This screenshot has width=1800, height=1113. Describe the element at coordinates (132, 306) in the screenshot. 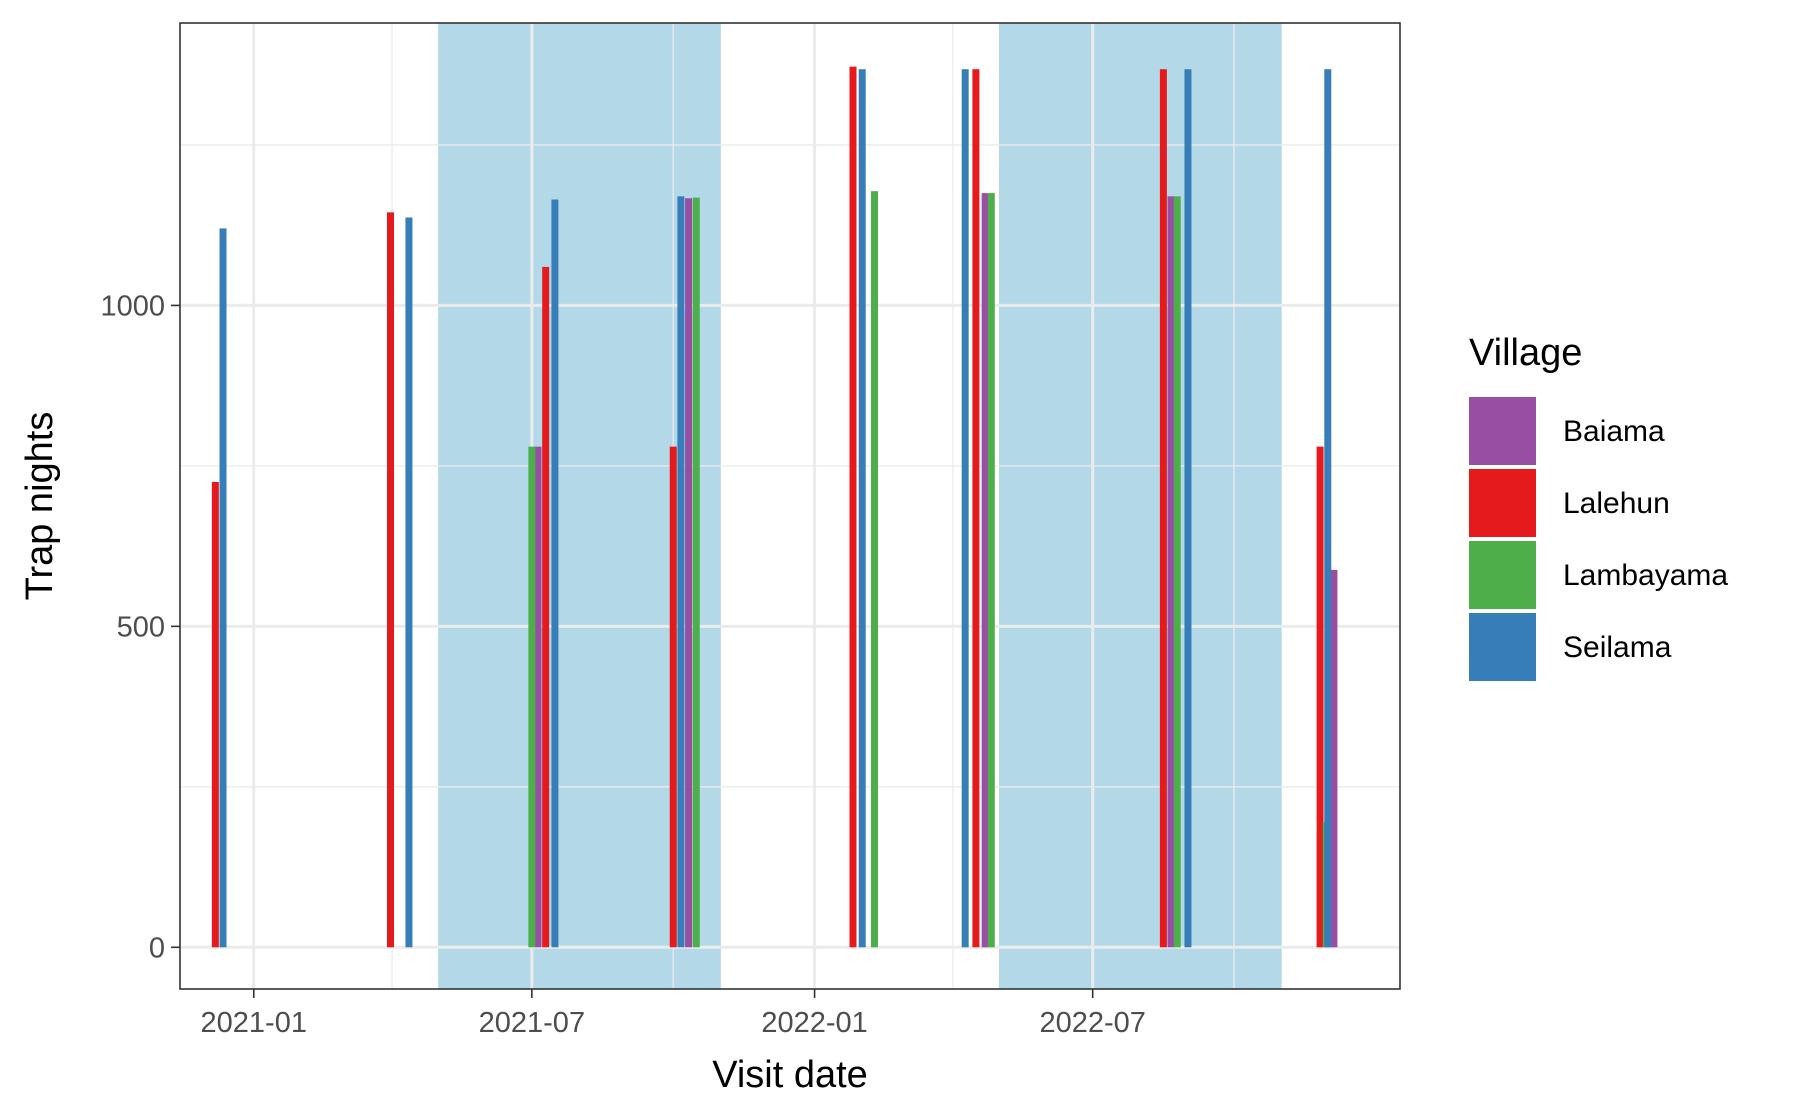

I see `y-tick-label: 1000` at that location.